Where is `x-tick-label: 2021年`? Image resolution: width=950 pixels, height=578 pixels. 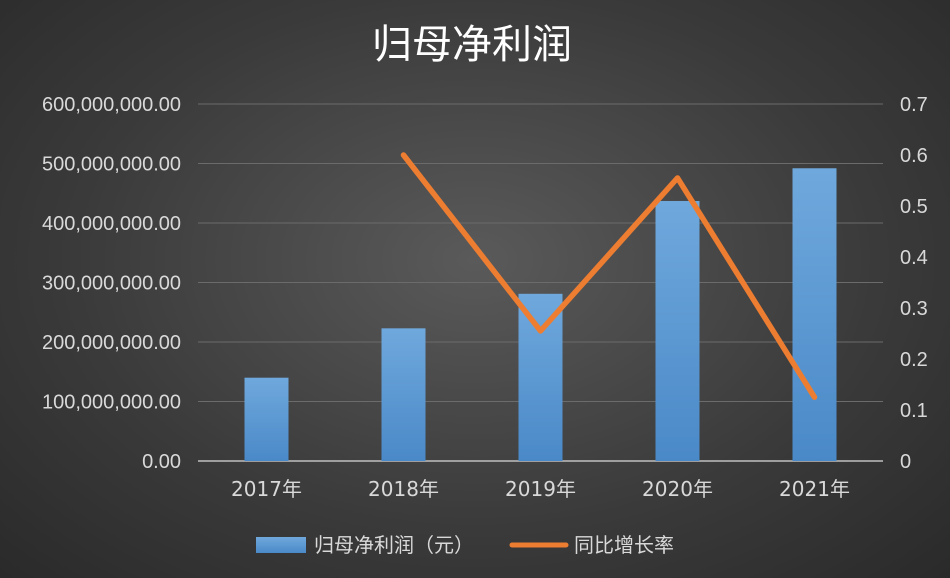 x-tick-label: 2021年 is located at coordinates (814, 489).